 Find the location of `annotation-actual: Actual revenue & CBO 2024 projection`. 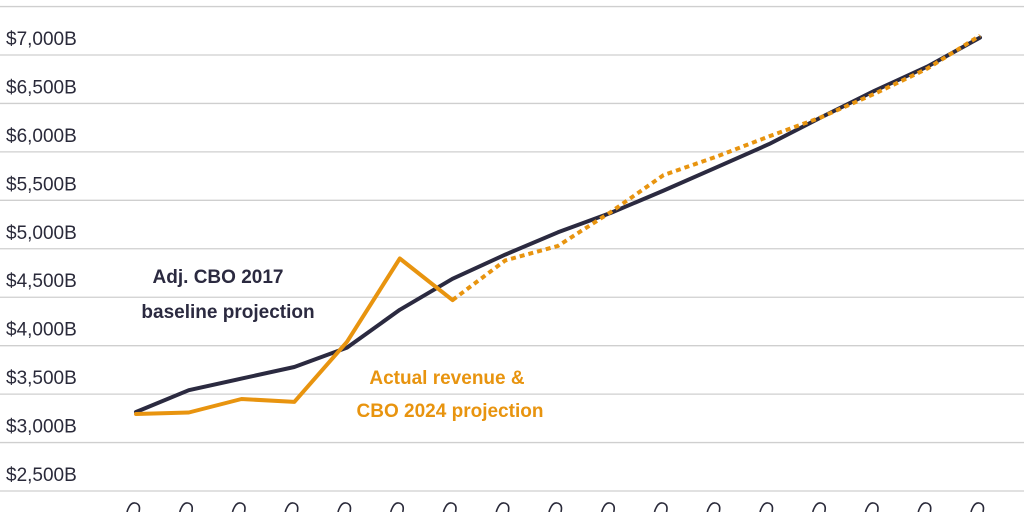

annotation-actual: Actual revenue & CBO 2024 projection is located at coordinates (450, 395).